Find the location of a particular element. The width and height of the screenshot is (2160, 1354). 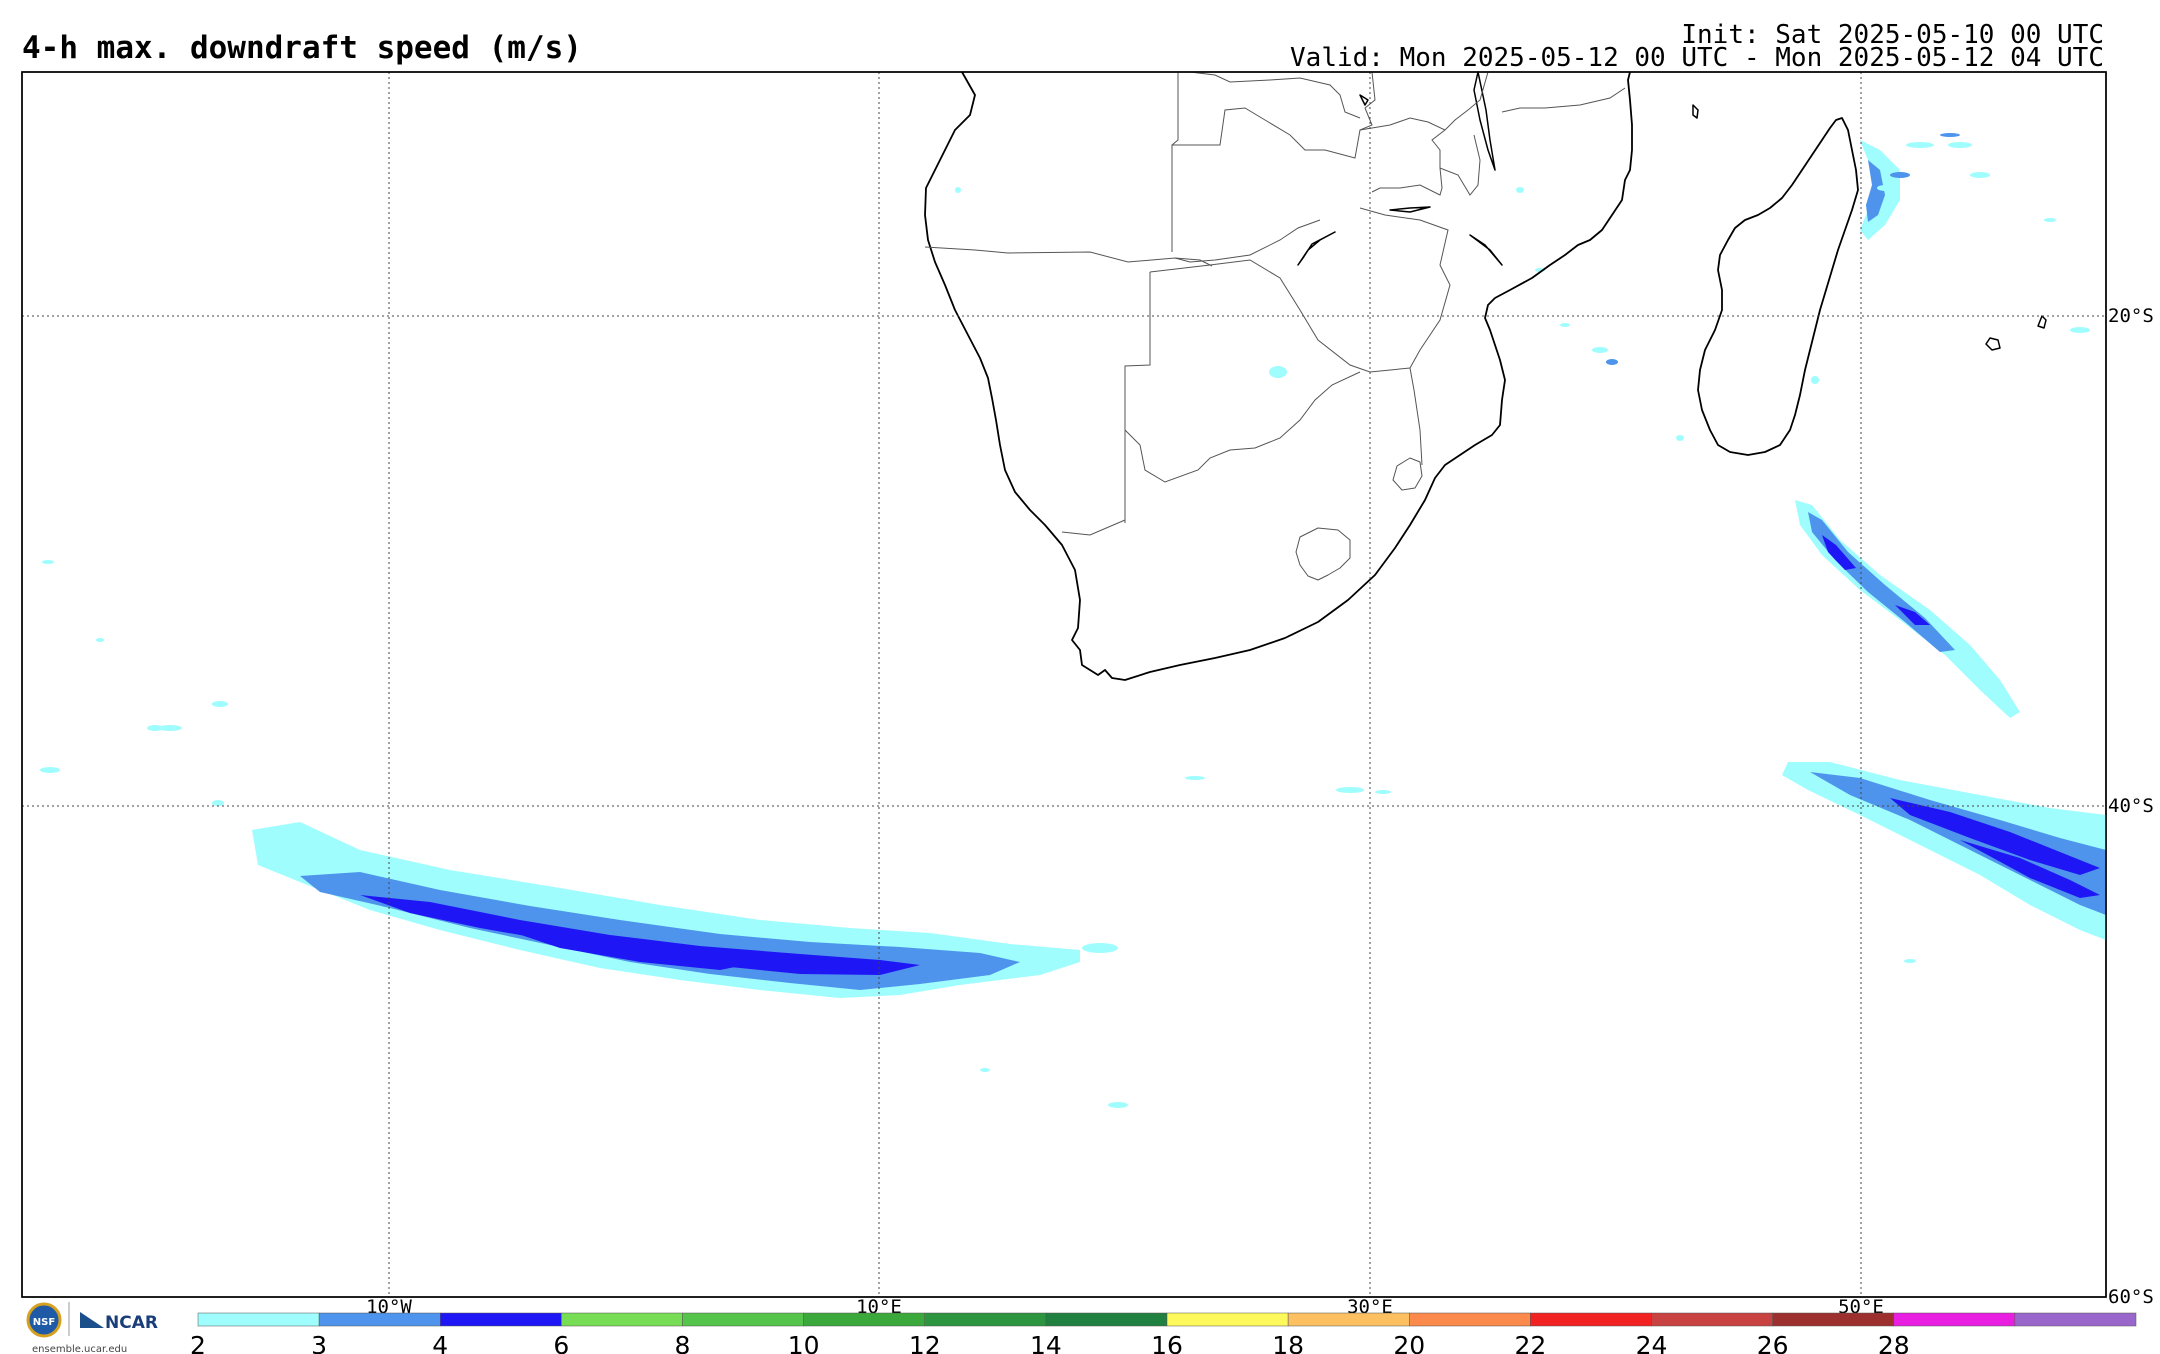

map-title: 4-h max. downdraft speed (m/s) is located at coordinates (302, 48).